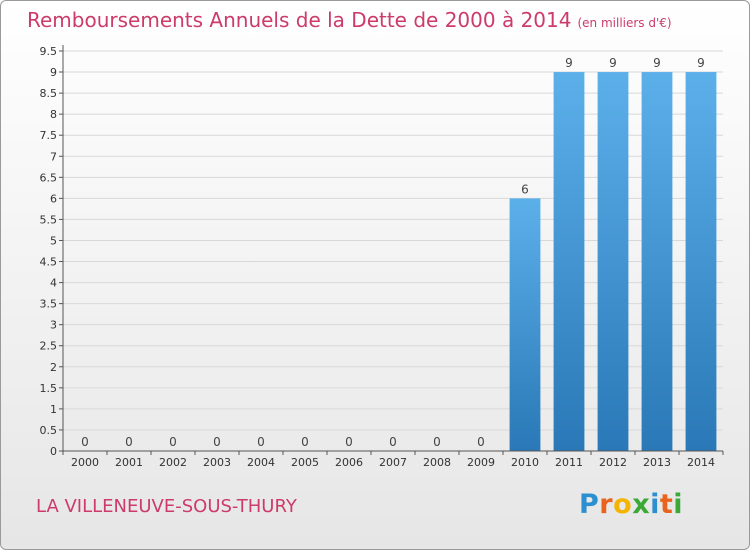  Describe the element at coordinates (569, 462) in the screenshot. I see `x-tick-label: 2011` at that location.